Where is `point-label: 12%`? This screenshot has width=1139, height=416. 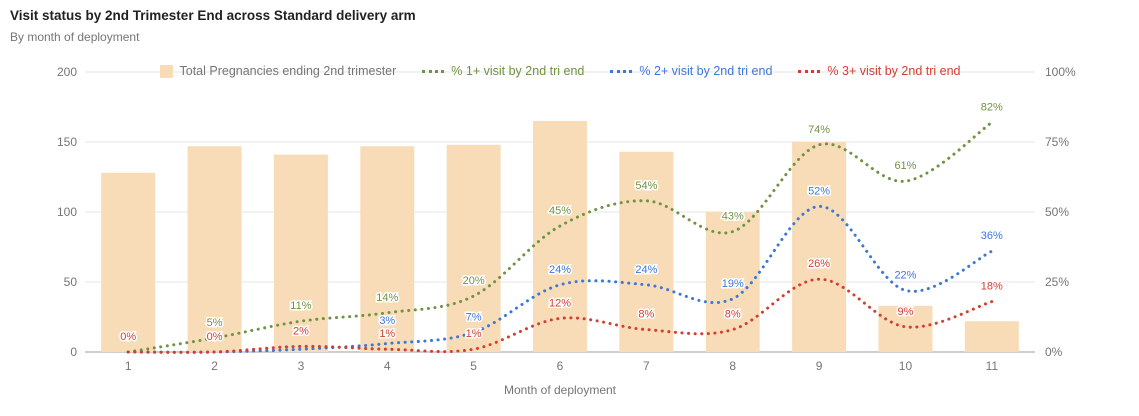
point-label: 12% is located at coordinates (560, 303).